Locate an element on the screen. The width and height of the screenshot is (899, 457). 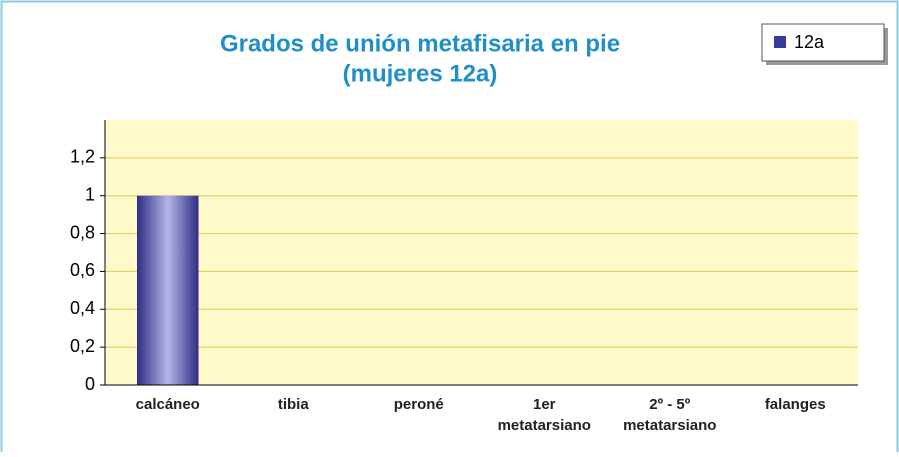
y-tick-label: 1,2 is located at coordinates (82, 157).